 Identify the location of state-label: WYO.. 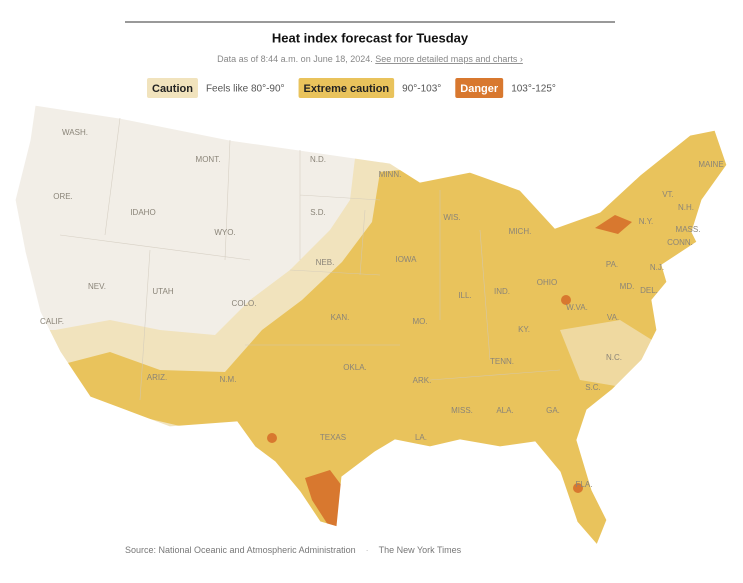
(224, 232).